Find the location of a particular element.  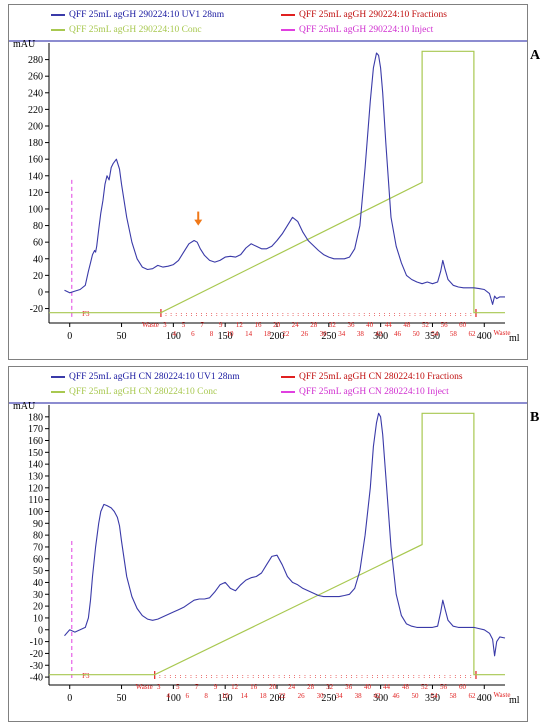

legend-item-fractions: QFF 25mL agGH 290224:10 Fractions is located at coordinates (364, 15).